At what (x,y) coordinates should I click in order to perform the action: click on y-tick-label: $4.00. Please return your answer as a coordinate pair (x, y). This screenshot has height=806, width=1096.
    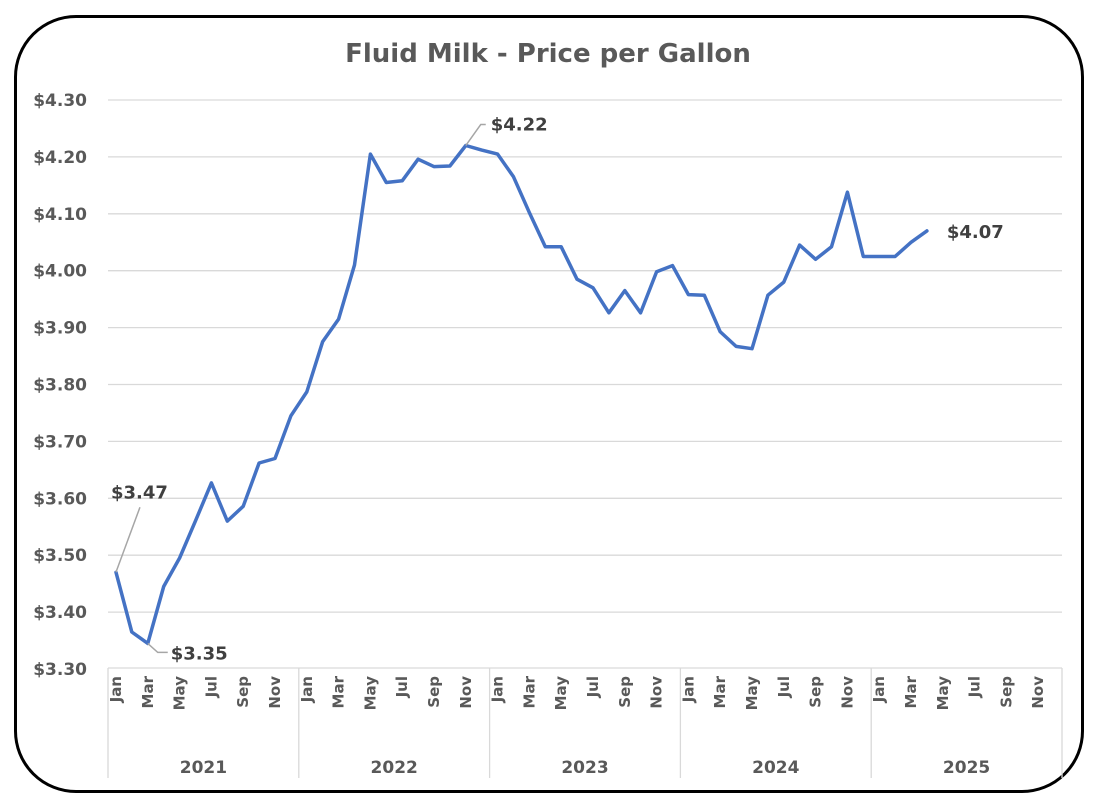
    Looking at the image, I should click on (60, 272).